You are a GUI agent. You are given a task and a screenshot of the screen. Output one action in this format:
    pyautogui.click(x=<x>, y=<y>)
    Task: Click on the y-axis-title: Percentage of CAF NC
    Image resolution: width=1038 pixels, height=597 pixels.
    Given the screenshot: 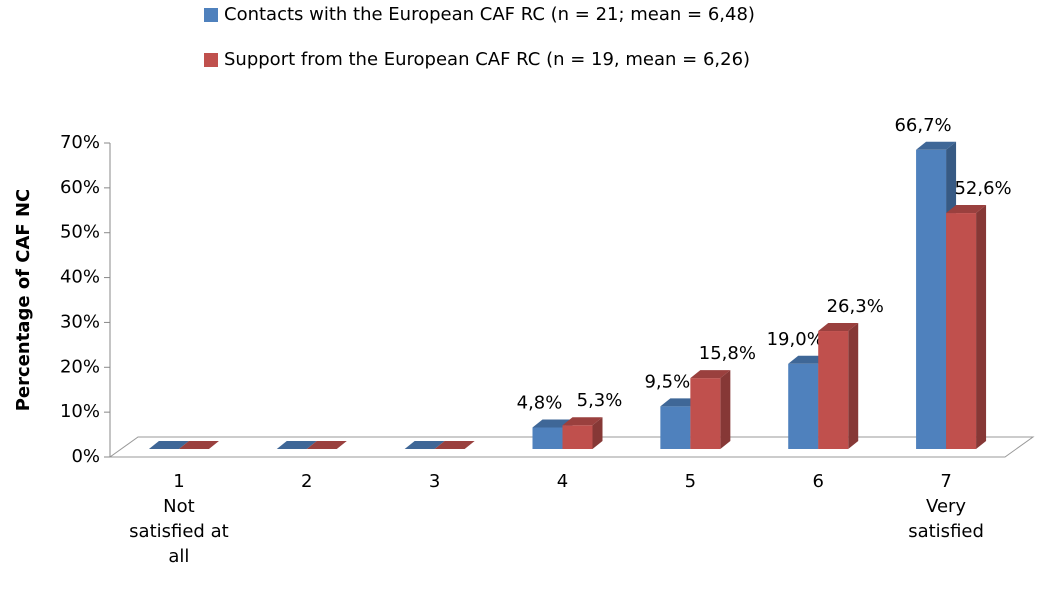 What is the action you would take?
    pyautogui.click(x=23, y=300)
    